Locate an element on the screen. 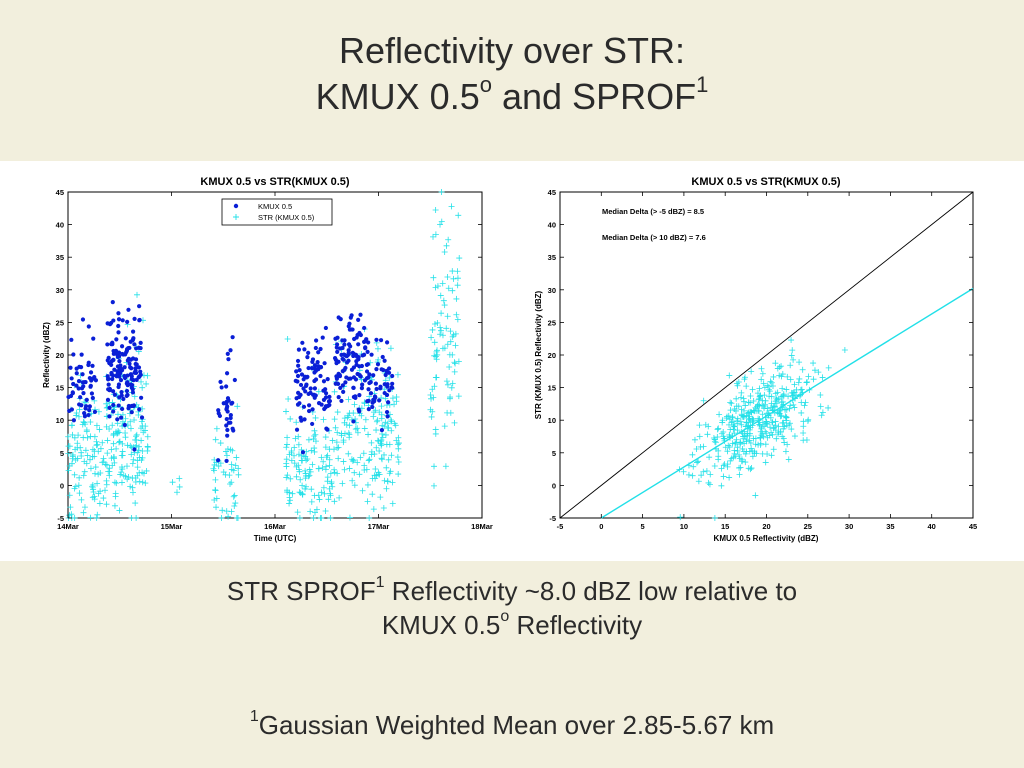  x-tick-label: 16Mar is located at coordinates (275, 526).